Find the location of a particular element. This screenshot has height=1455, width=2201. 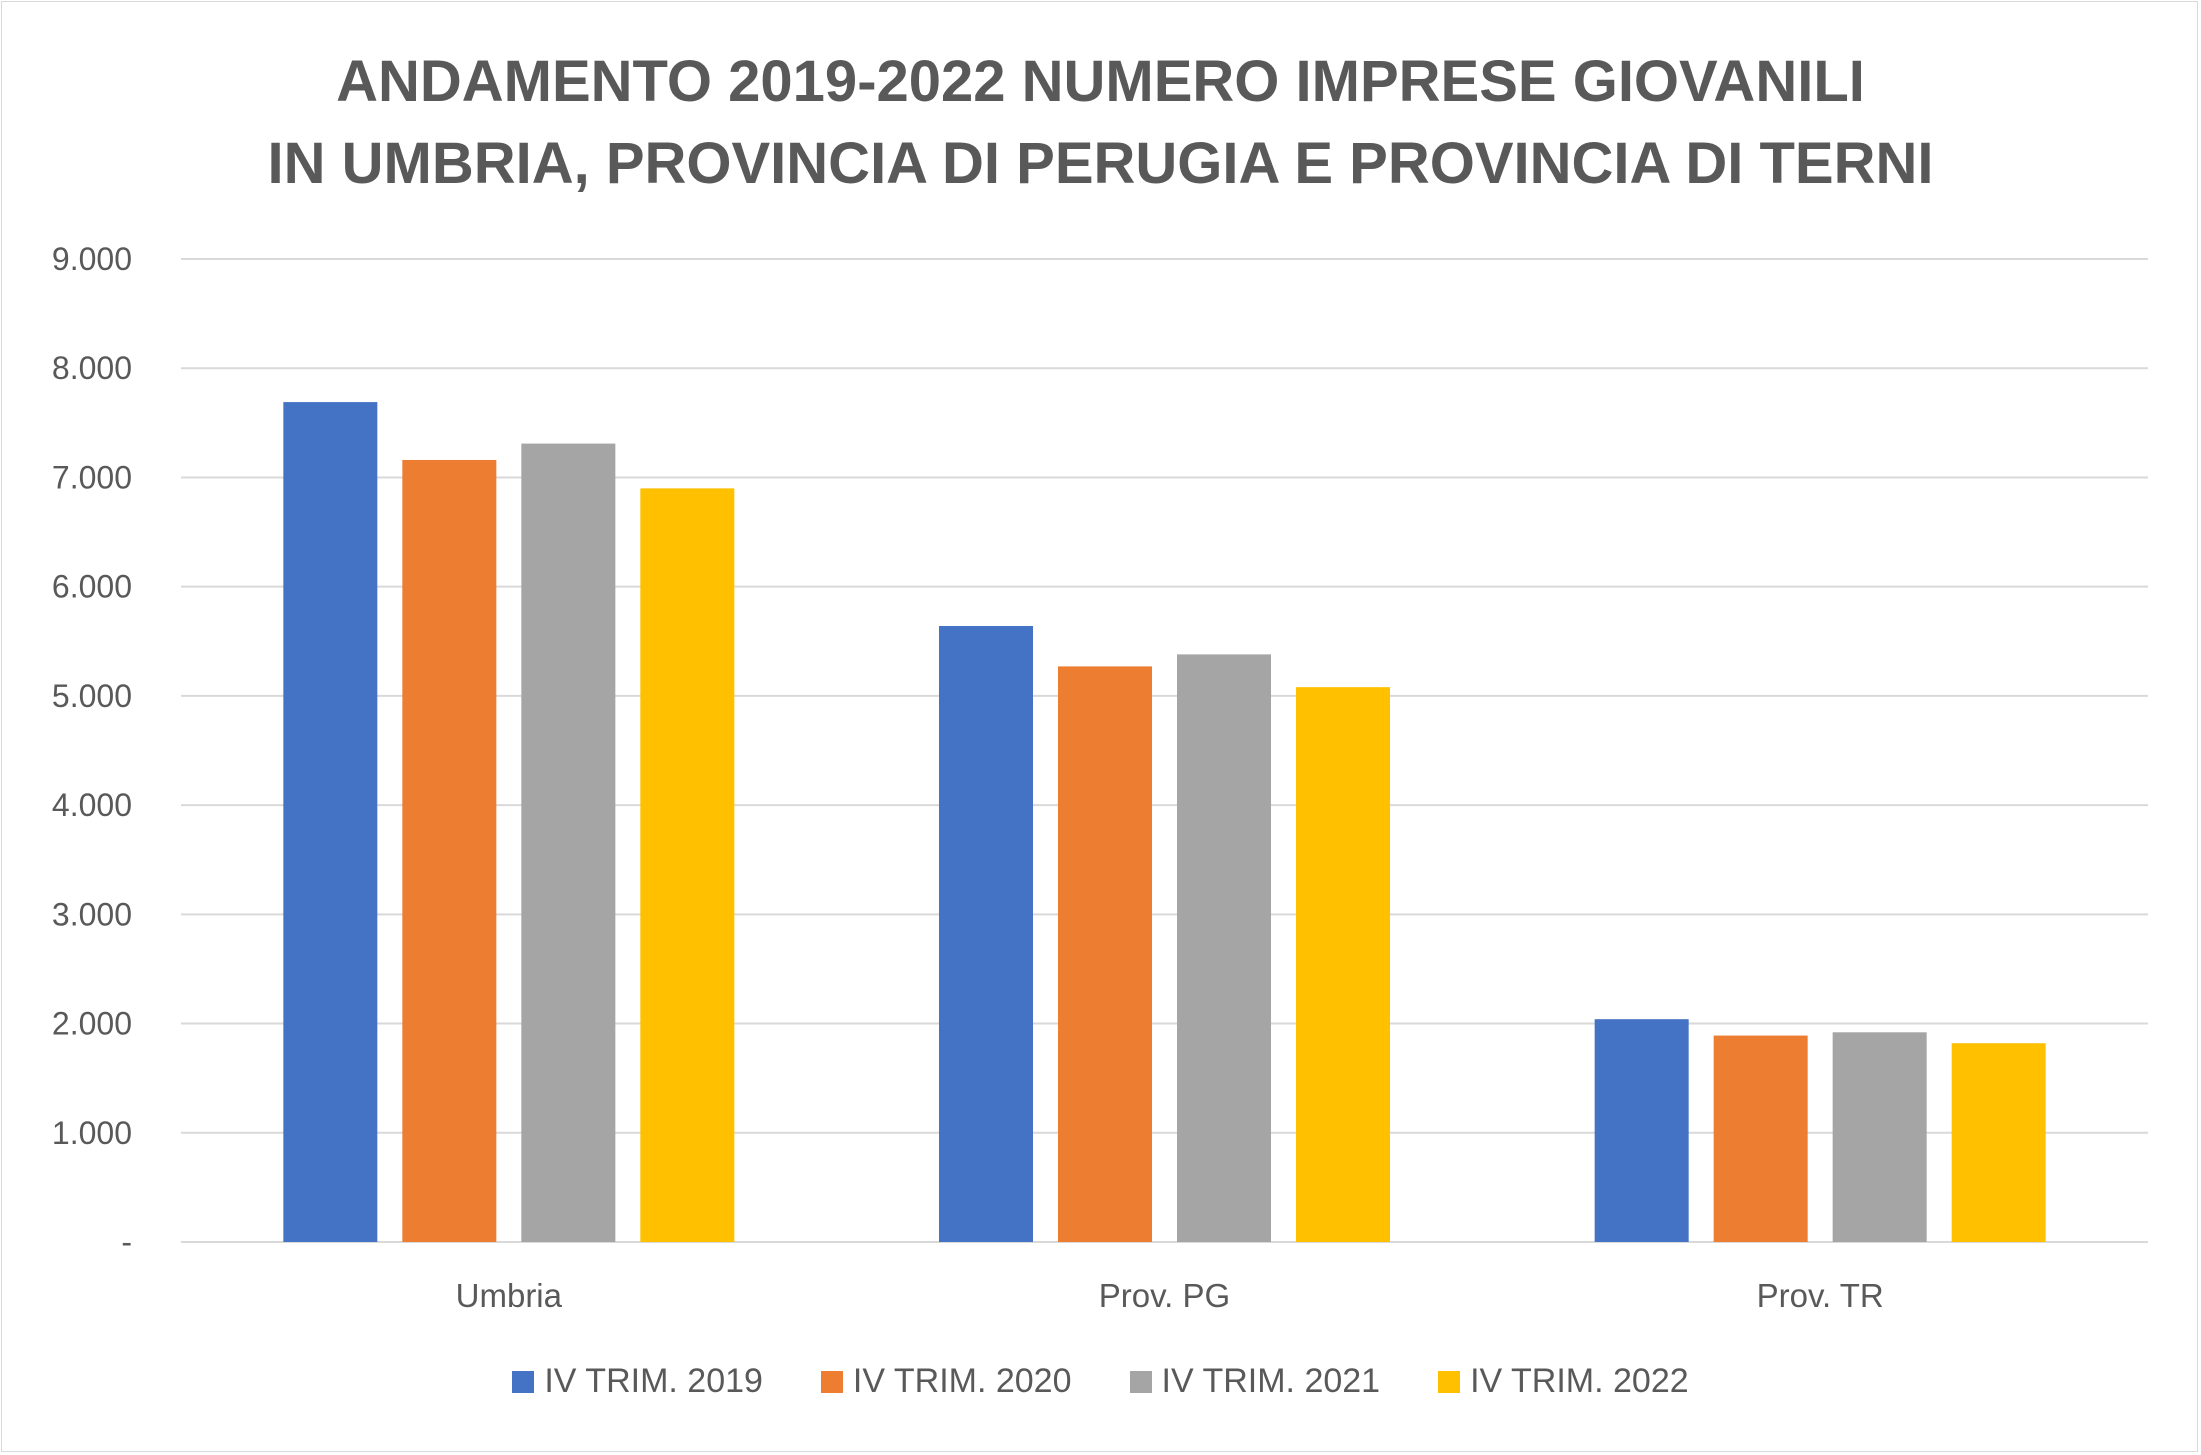

legend-item: IV TRIM. 2019 is located at coordinates (637, 1381).